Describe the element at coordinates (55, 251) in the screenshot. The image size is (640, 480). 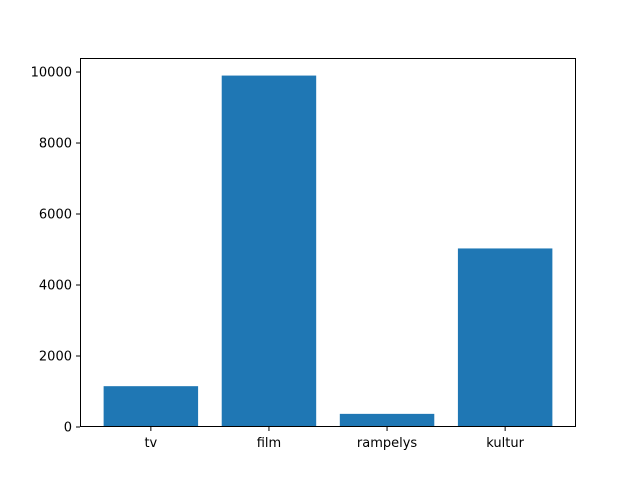
I see `y-axis: 0 2000 4000 6000 8000 10000` at that location.